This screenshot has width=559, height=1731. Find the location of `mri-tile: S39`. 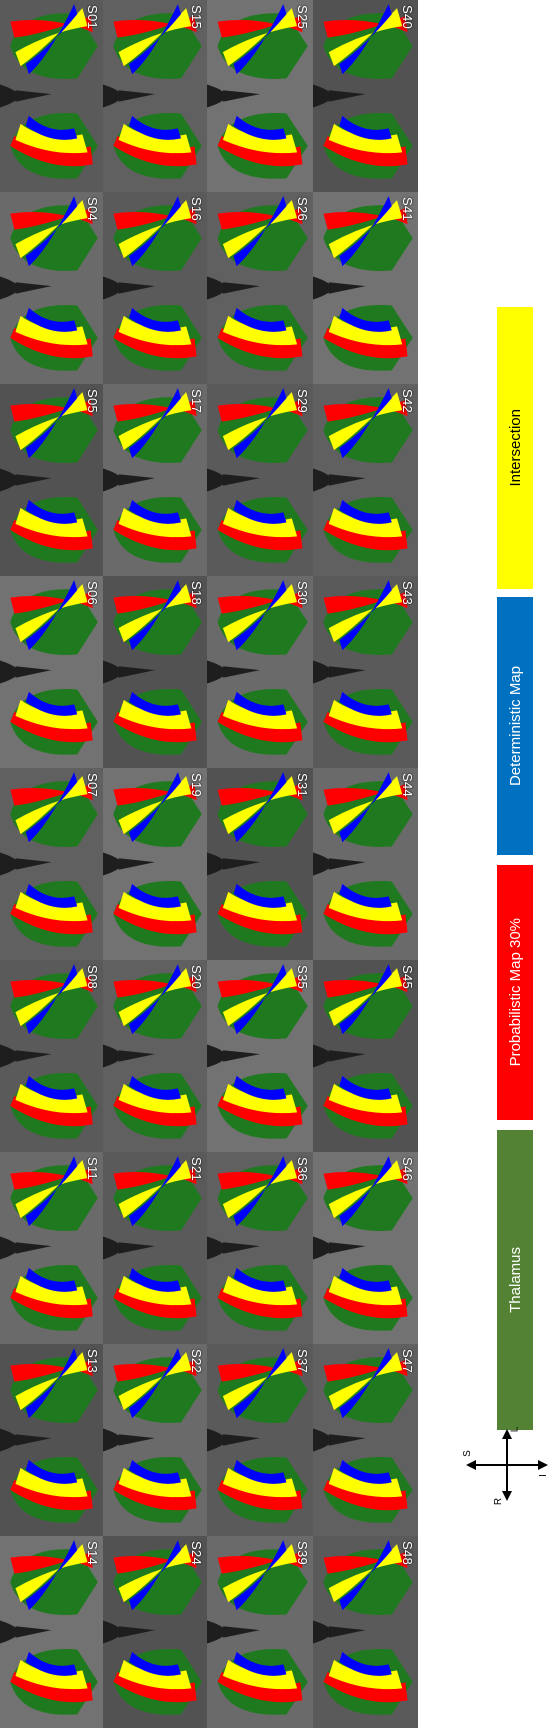

mri-tile: S39 is located at coordinates (260, 1632).